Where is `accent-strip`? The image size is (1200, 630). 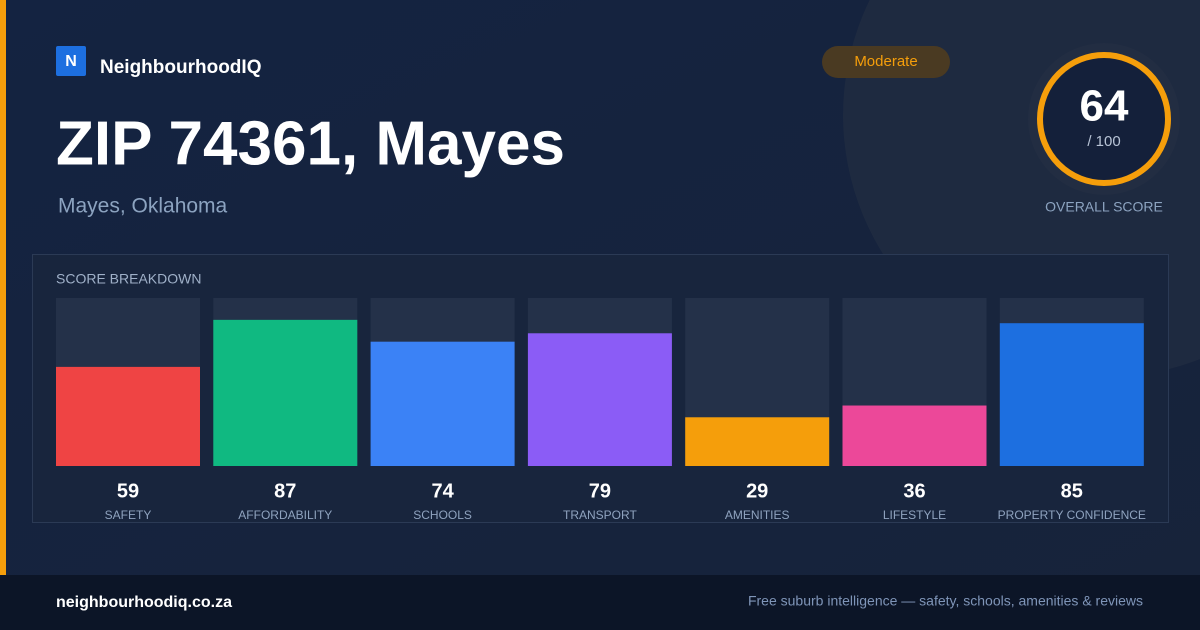
accent-strip is located at coordinates (3, 287).